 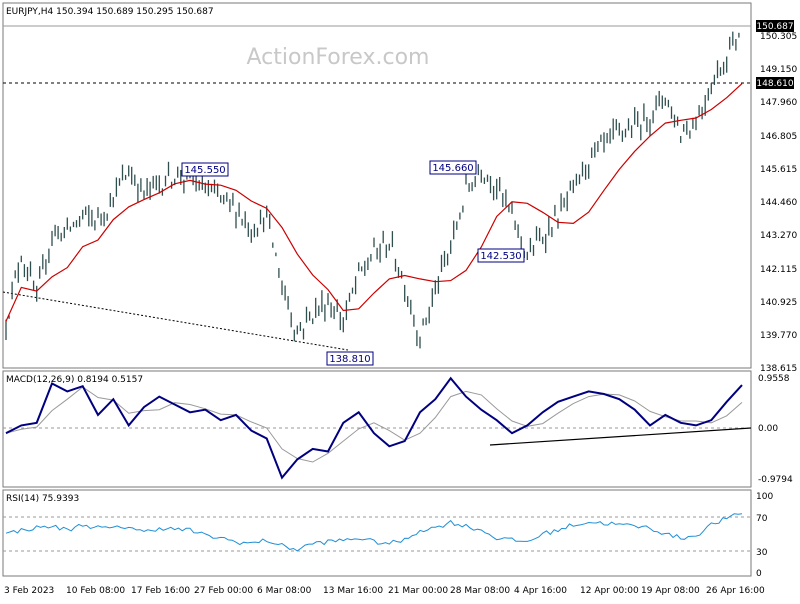 I want to click on macd-y-tick-label: 0.00, so click(x=768, y=429).